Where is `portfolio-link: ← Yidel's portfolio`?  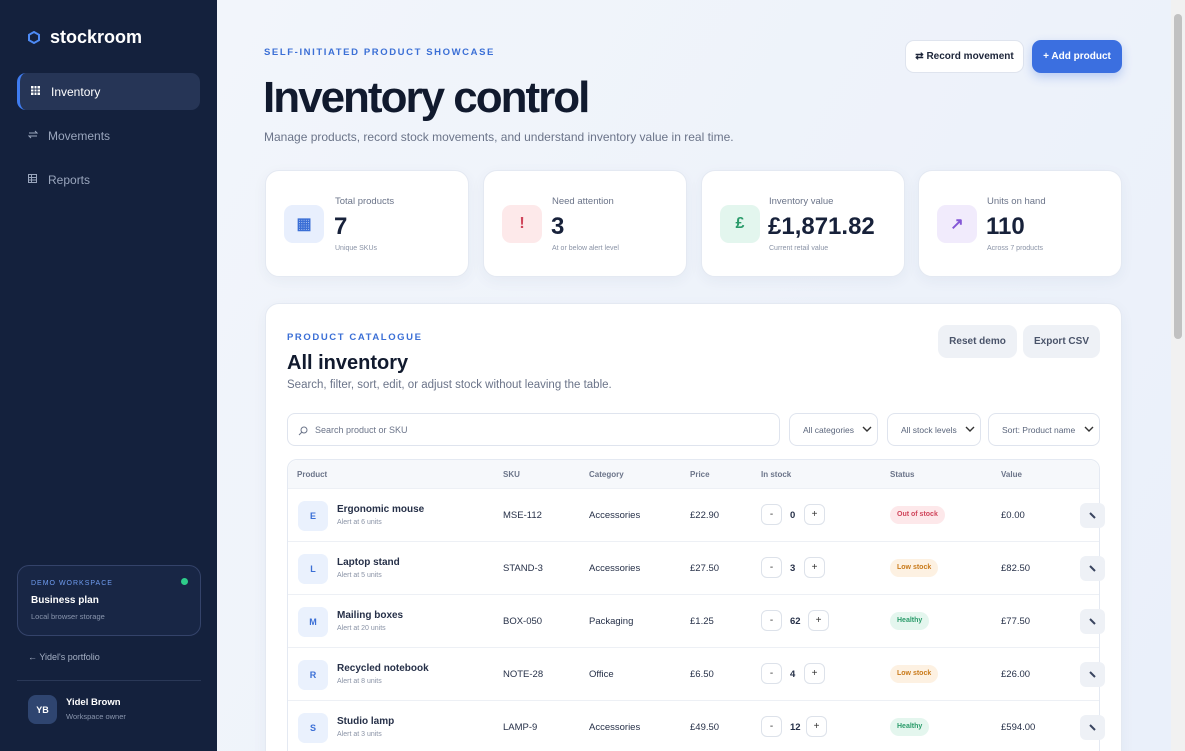 portfolio-link: ← Yidel's portfolio is located at coordinates (64, 657).